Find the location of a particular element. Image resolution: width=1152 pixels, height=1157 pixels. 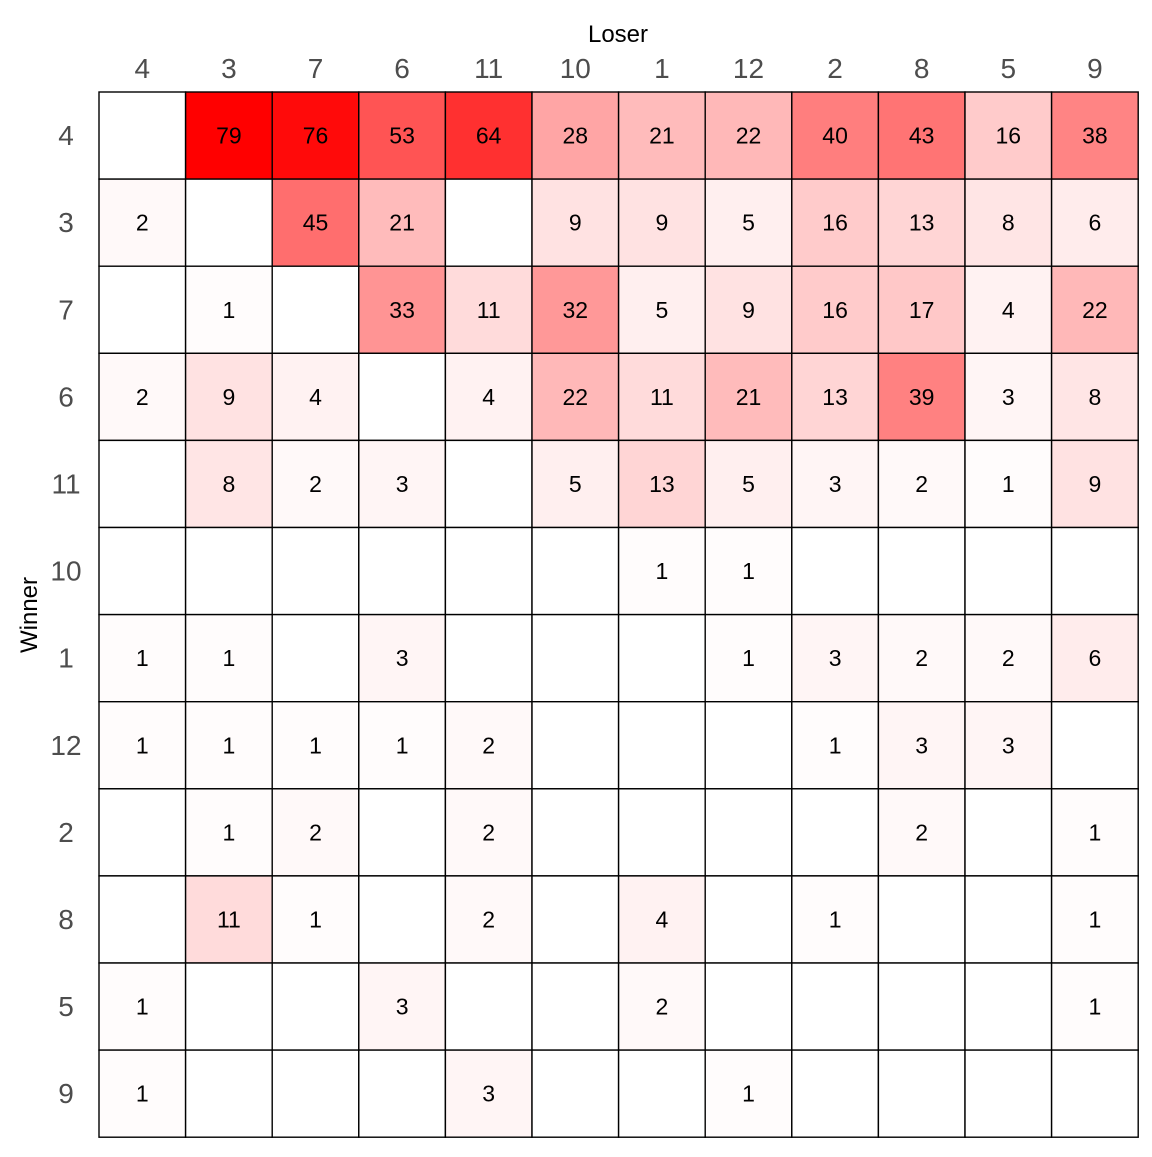

y-tick-label: 2 is located at coordinates (66, 832).